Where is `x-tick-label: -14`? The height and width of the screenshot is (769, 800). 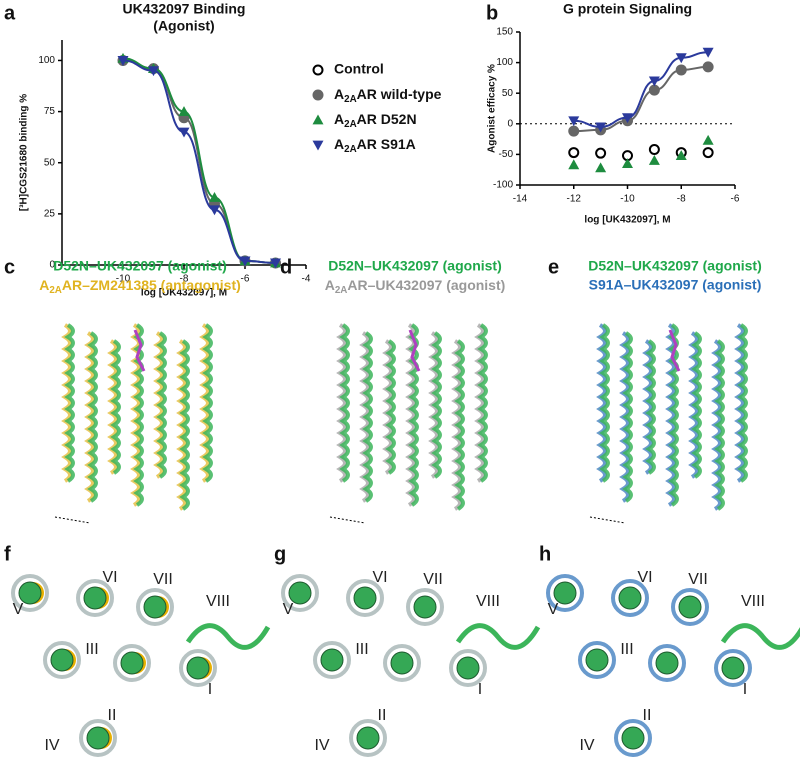 x-tick-label: -14 is located at coordinates (520, 199).